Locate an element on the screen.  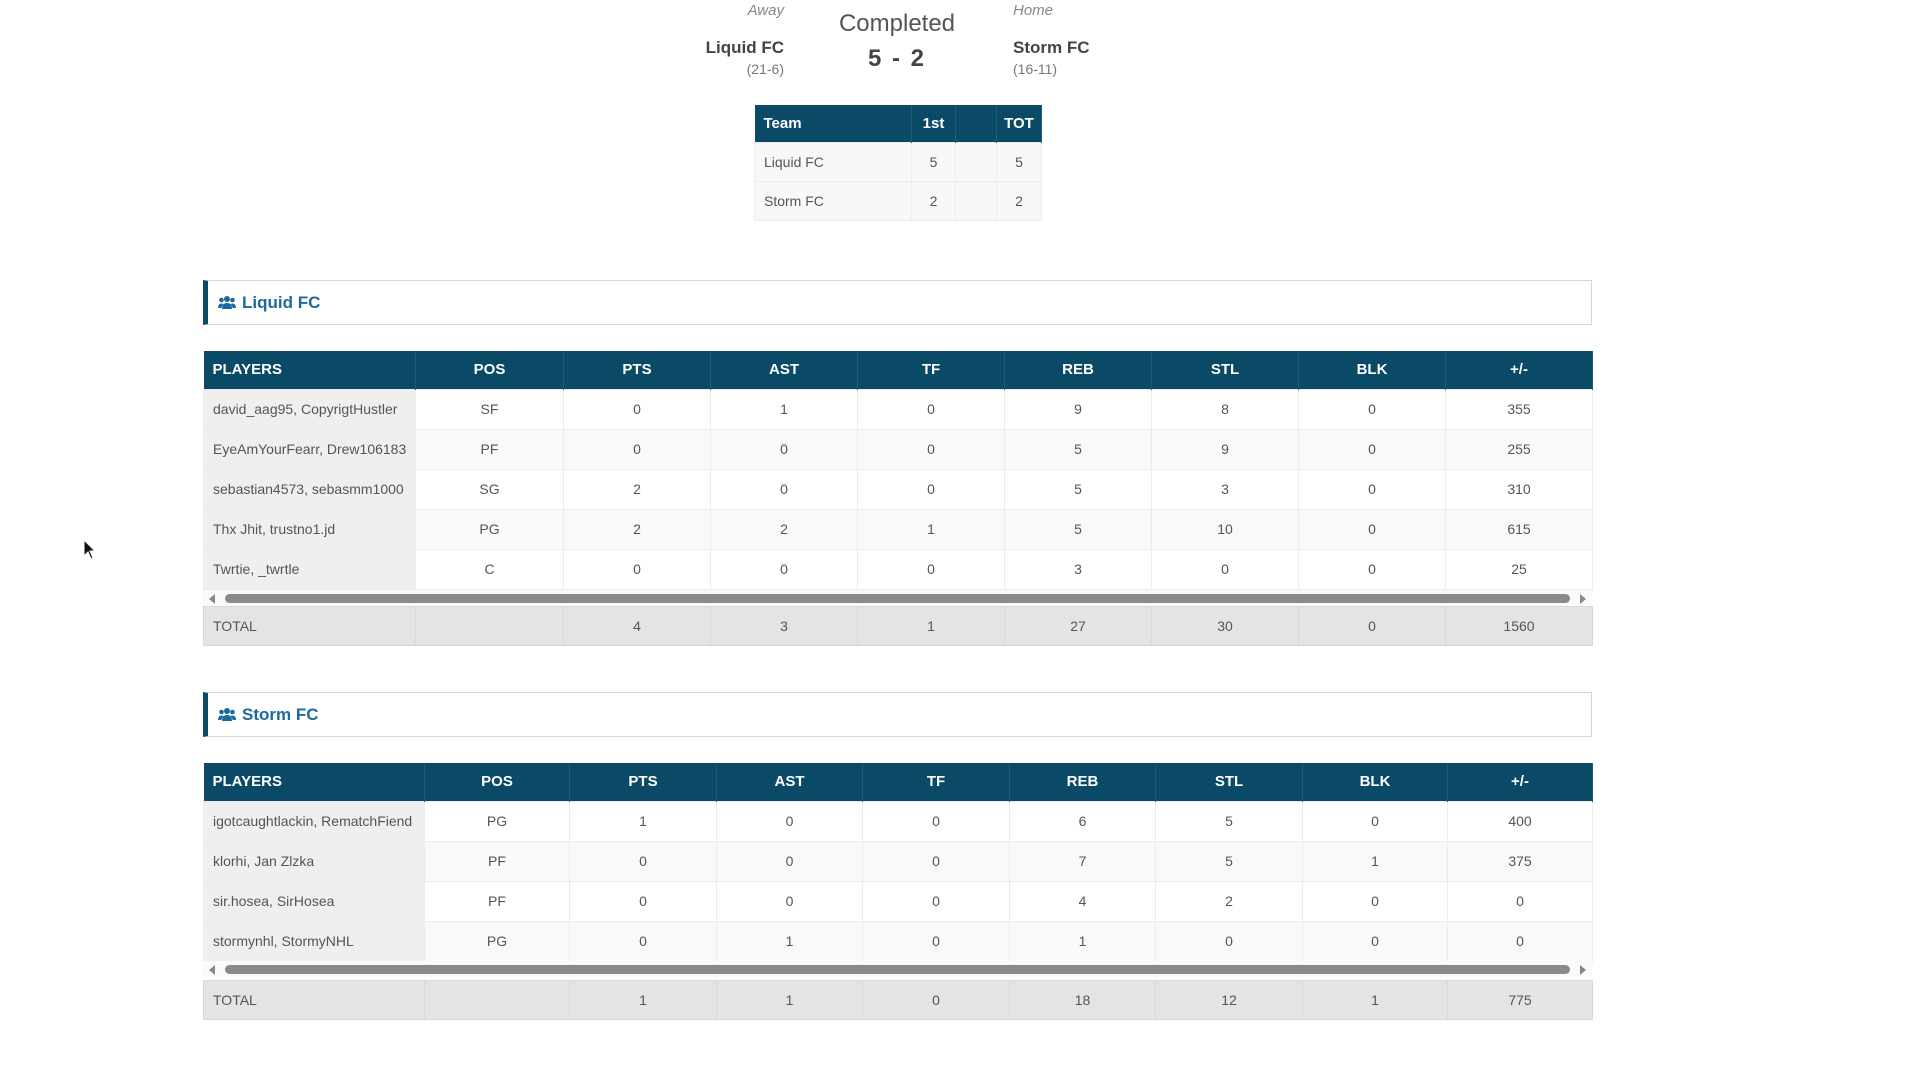
player-name: EyeAmYourFearr, Drew106183 is located at coordinates (309, 449).